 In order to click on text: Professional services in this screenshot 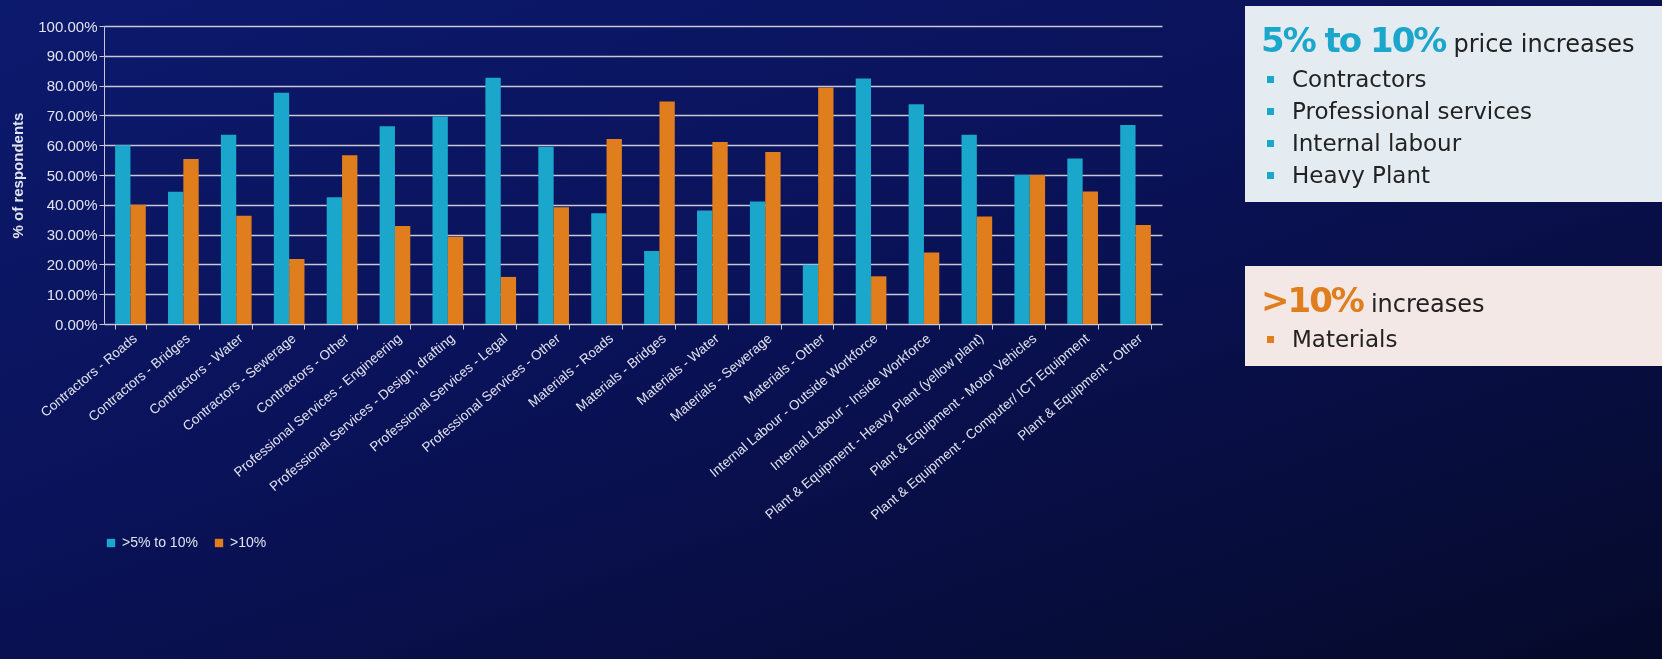, I will do `click(1412, 111)`.